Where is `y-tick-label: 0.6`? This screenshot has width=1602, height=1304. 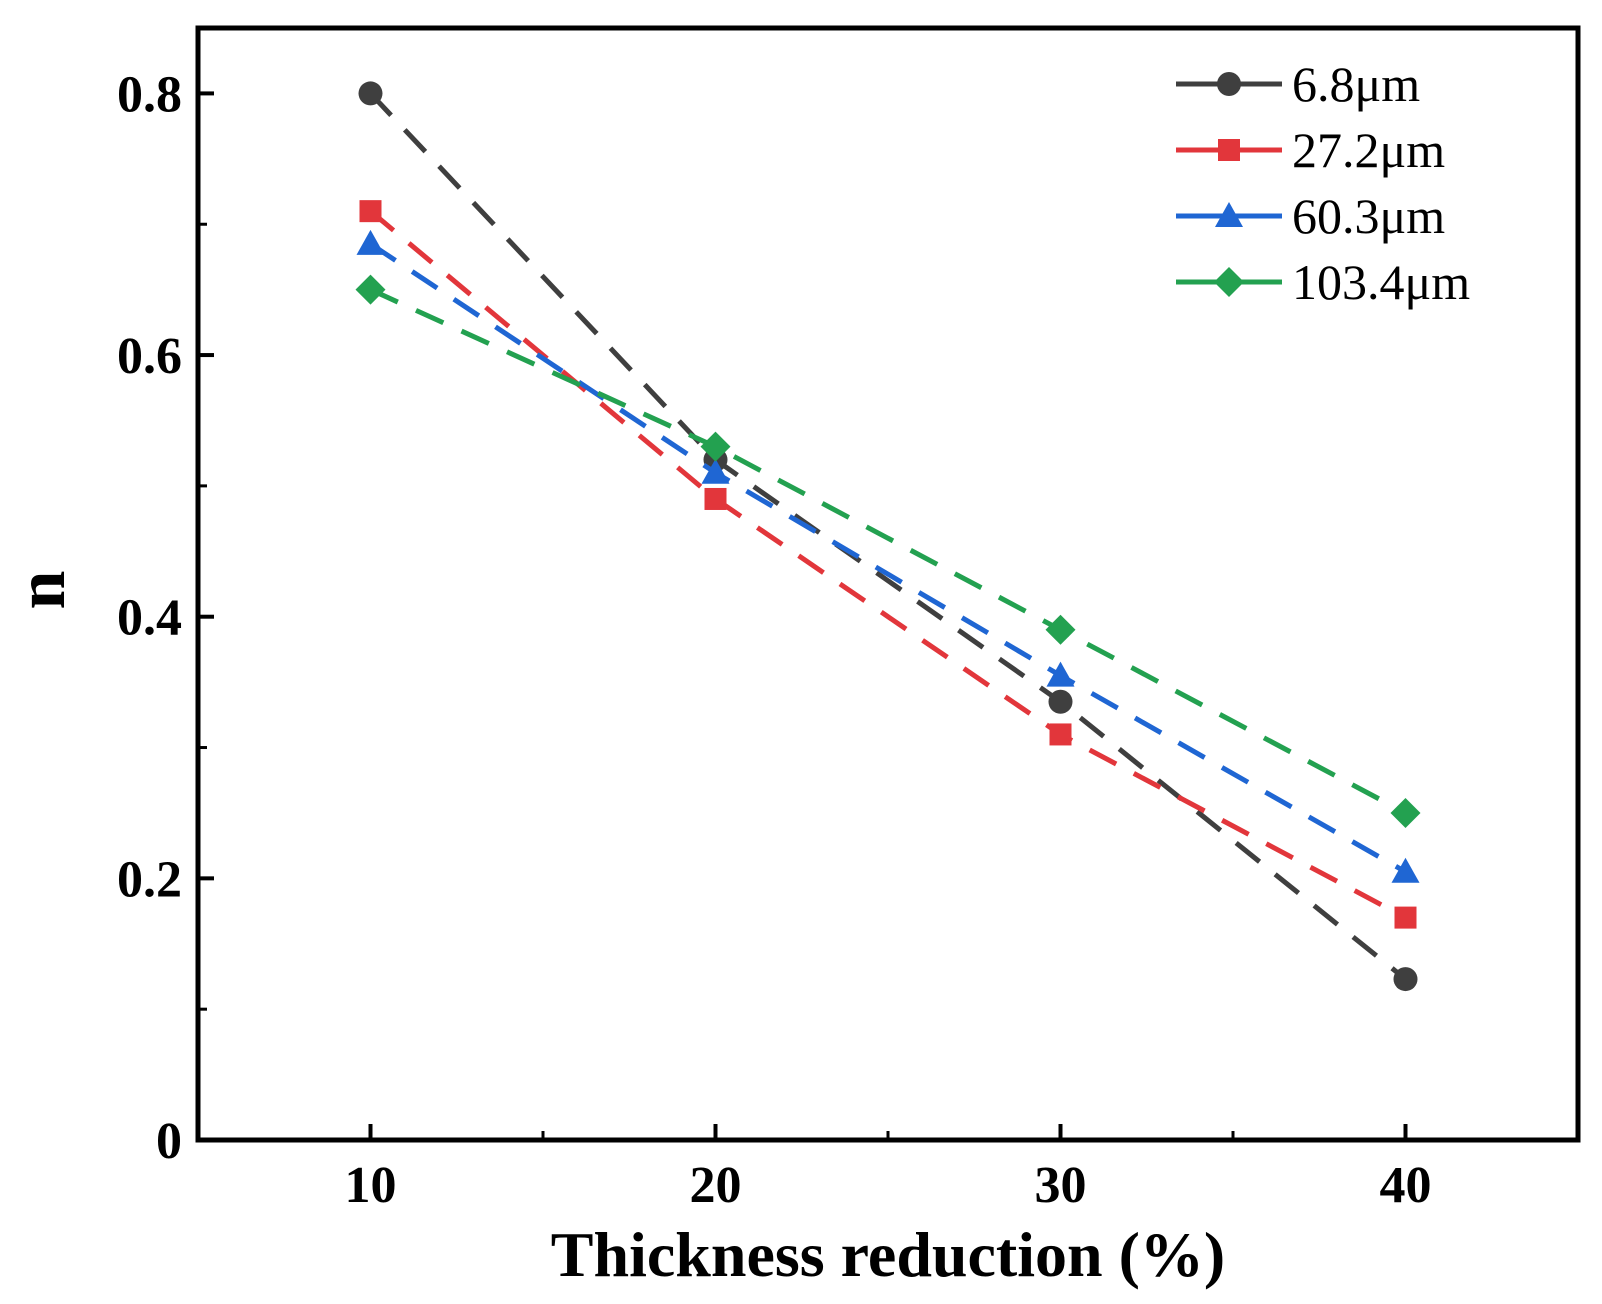 y-tick-label: 0.6 is located at coordinates (149, 356).